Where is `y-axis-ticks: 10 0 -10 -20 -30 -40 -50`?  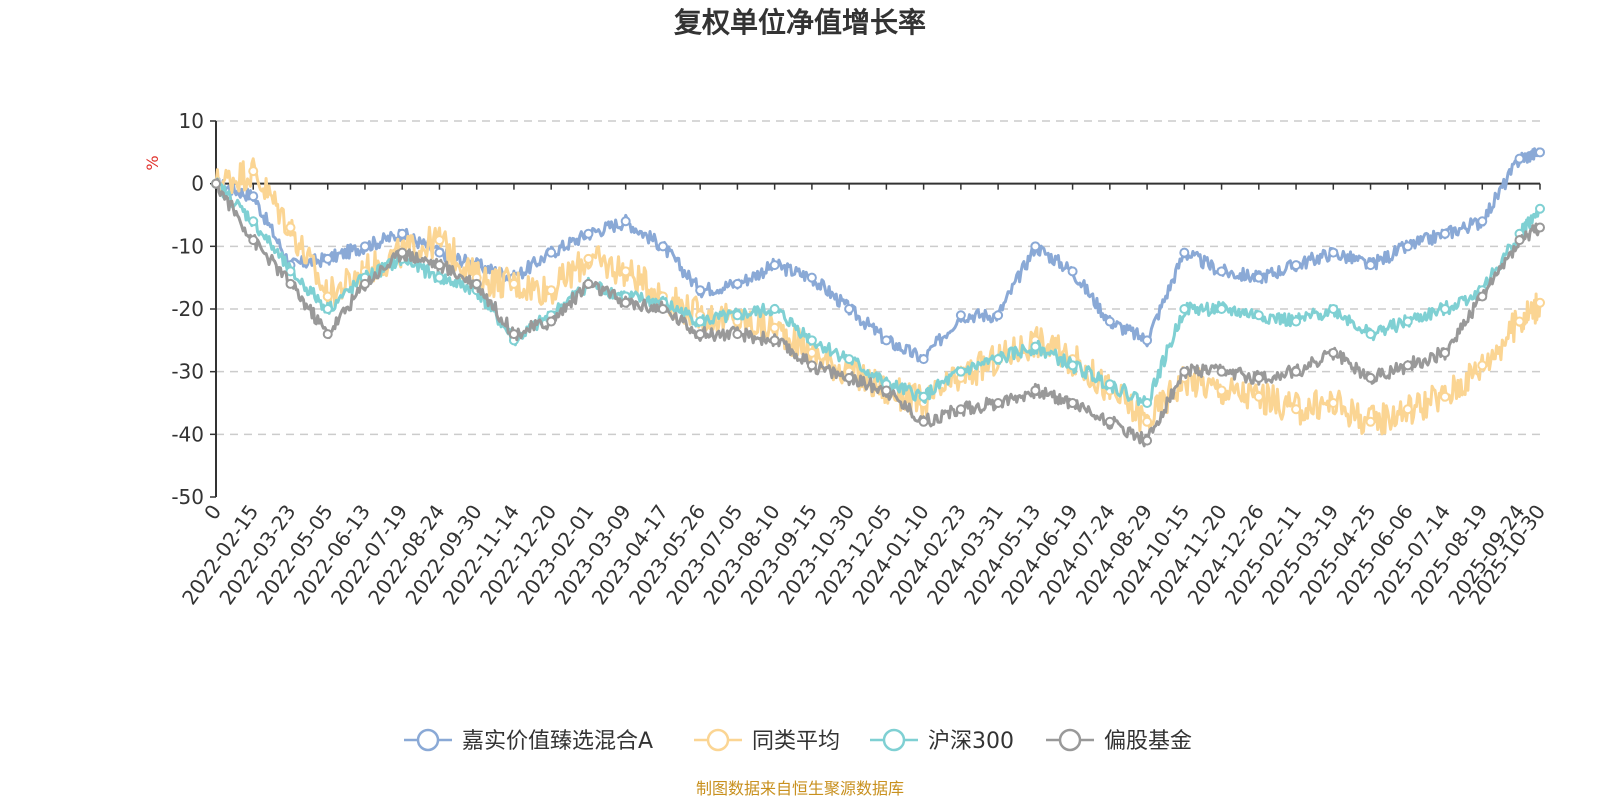 y-axis-ticks: 10 0 -10 -20 -30 -40 -50 is located at coordinates (194, 309).